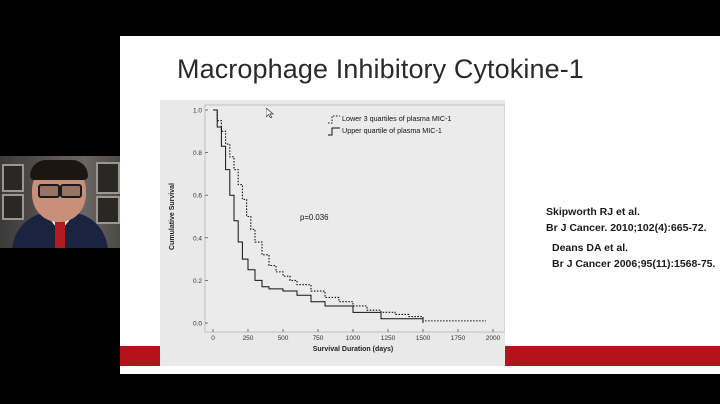  I want to click on legend-entry: Upper quartile of plasma MIC-1, so click(392, 130).